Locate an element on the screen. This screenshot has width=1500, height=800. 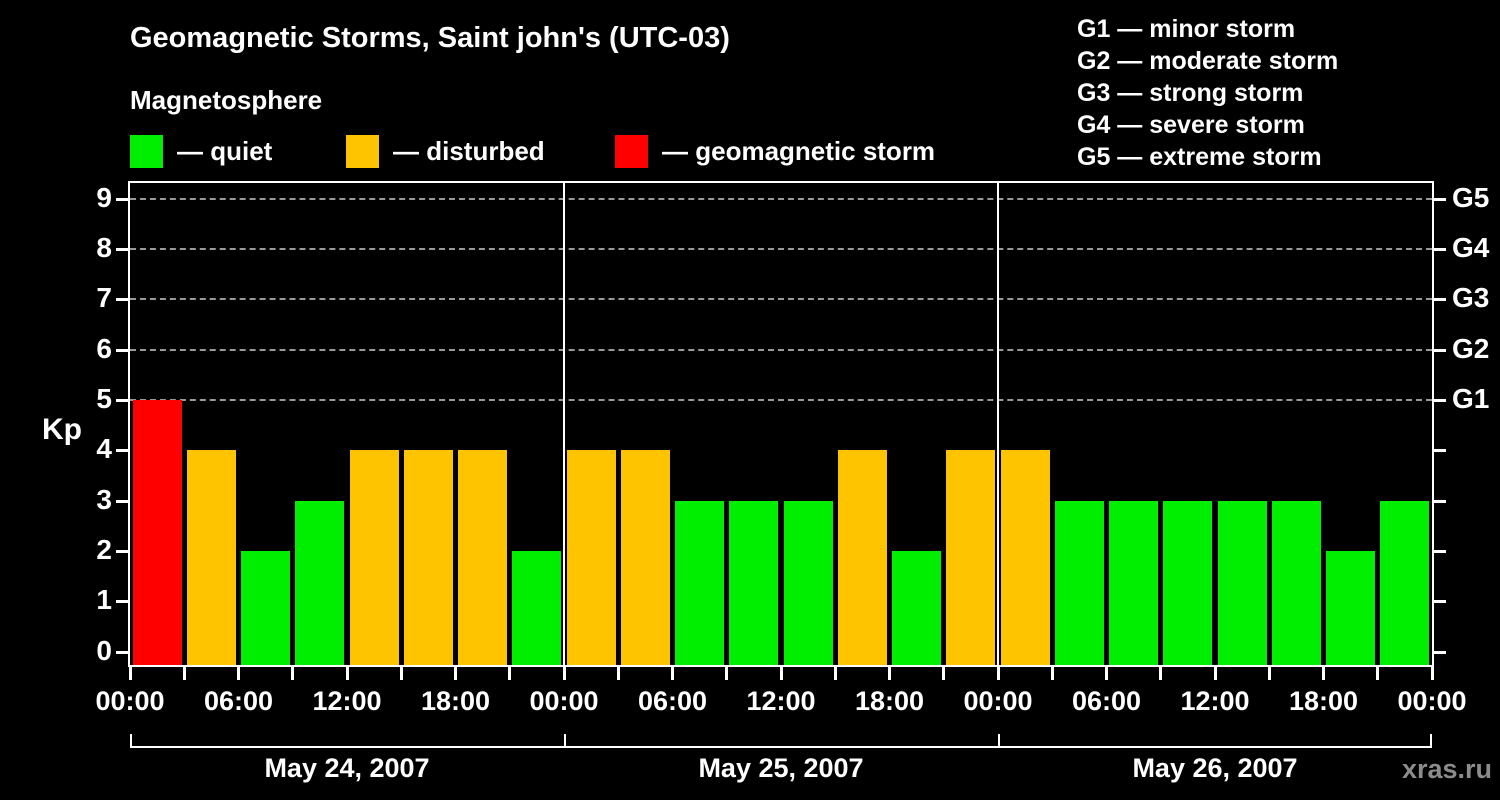
legend-label-quiet: — quiet is located at coordinates (225, 150).